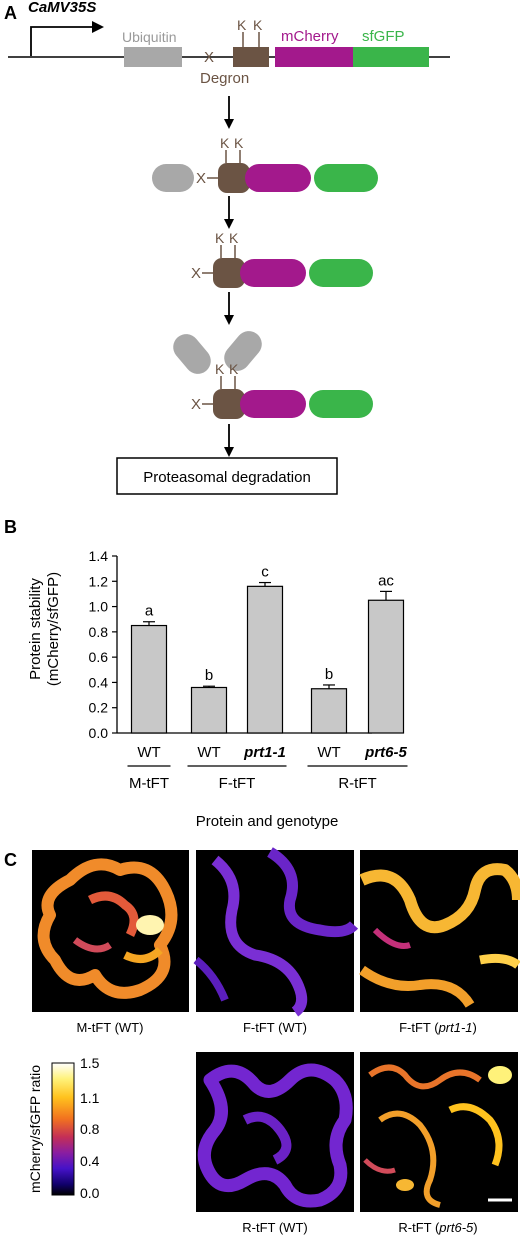 The height and width of the screenshot is (1242, 520). What do you see at coordinates (99, 632) in the screenshot?
I see `y-tick-label: 0.8` at bounding box center [99, 632].